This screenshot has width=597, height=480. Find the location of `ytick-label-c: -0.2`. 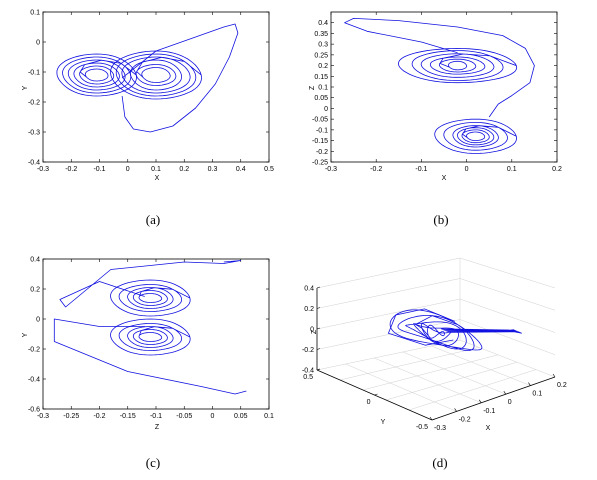

ytick-label-c: -0.2 is located at coordinates (34, 350).